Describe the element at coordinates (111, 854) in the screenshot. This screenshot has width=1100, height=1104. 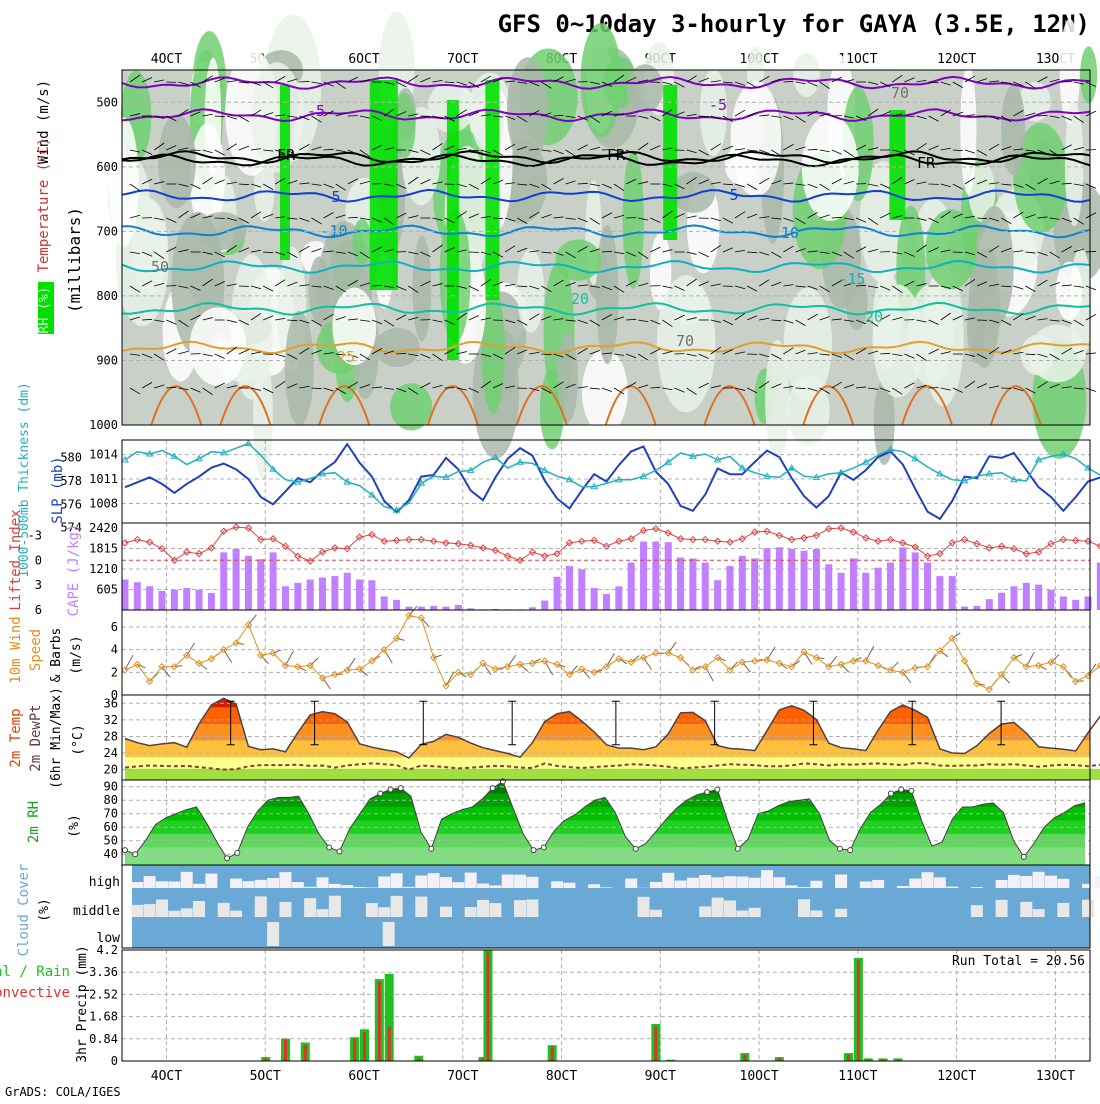
I see `rh-tick-label: 40` at that location.